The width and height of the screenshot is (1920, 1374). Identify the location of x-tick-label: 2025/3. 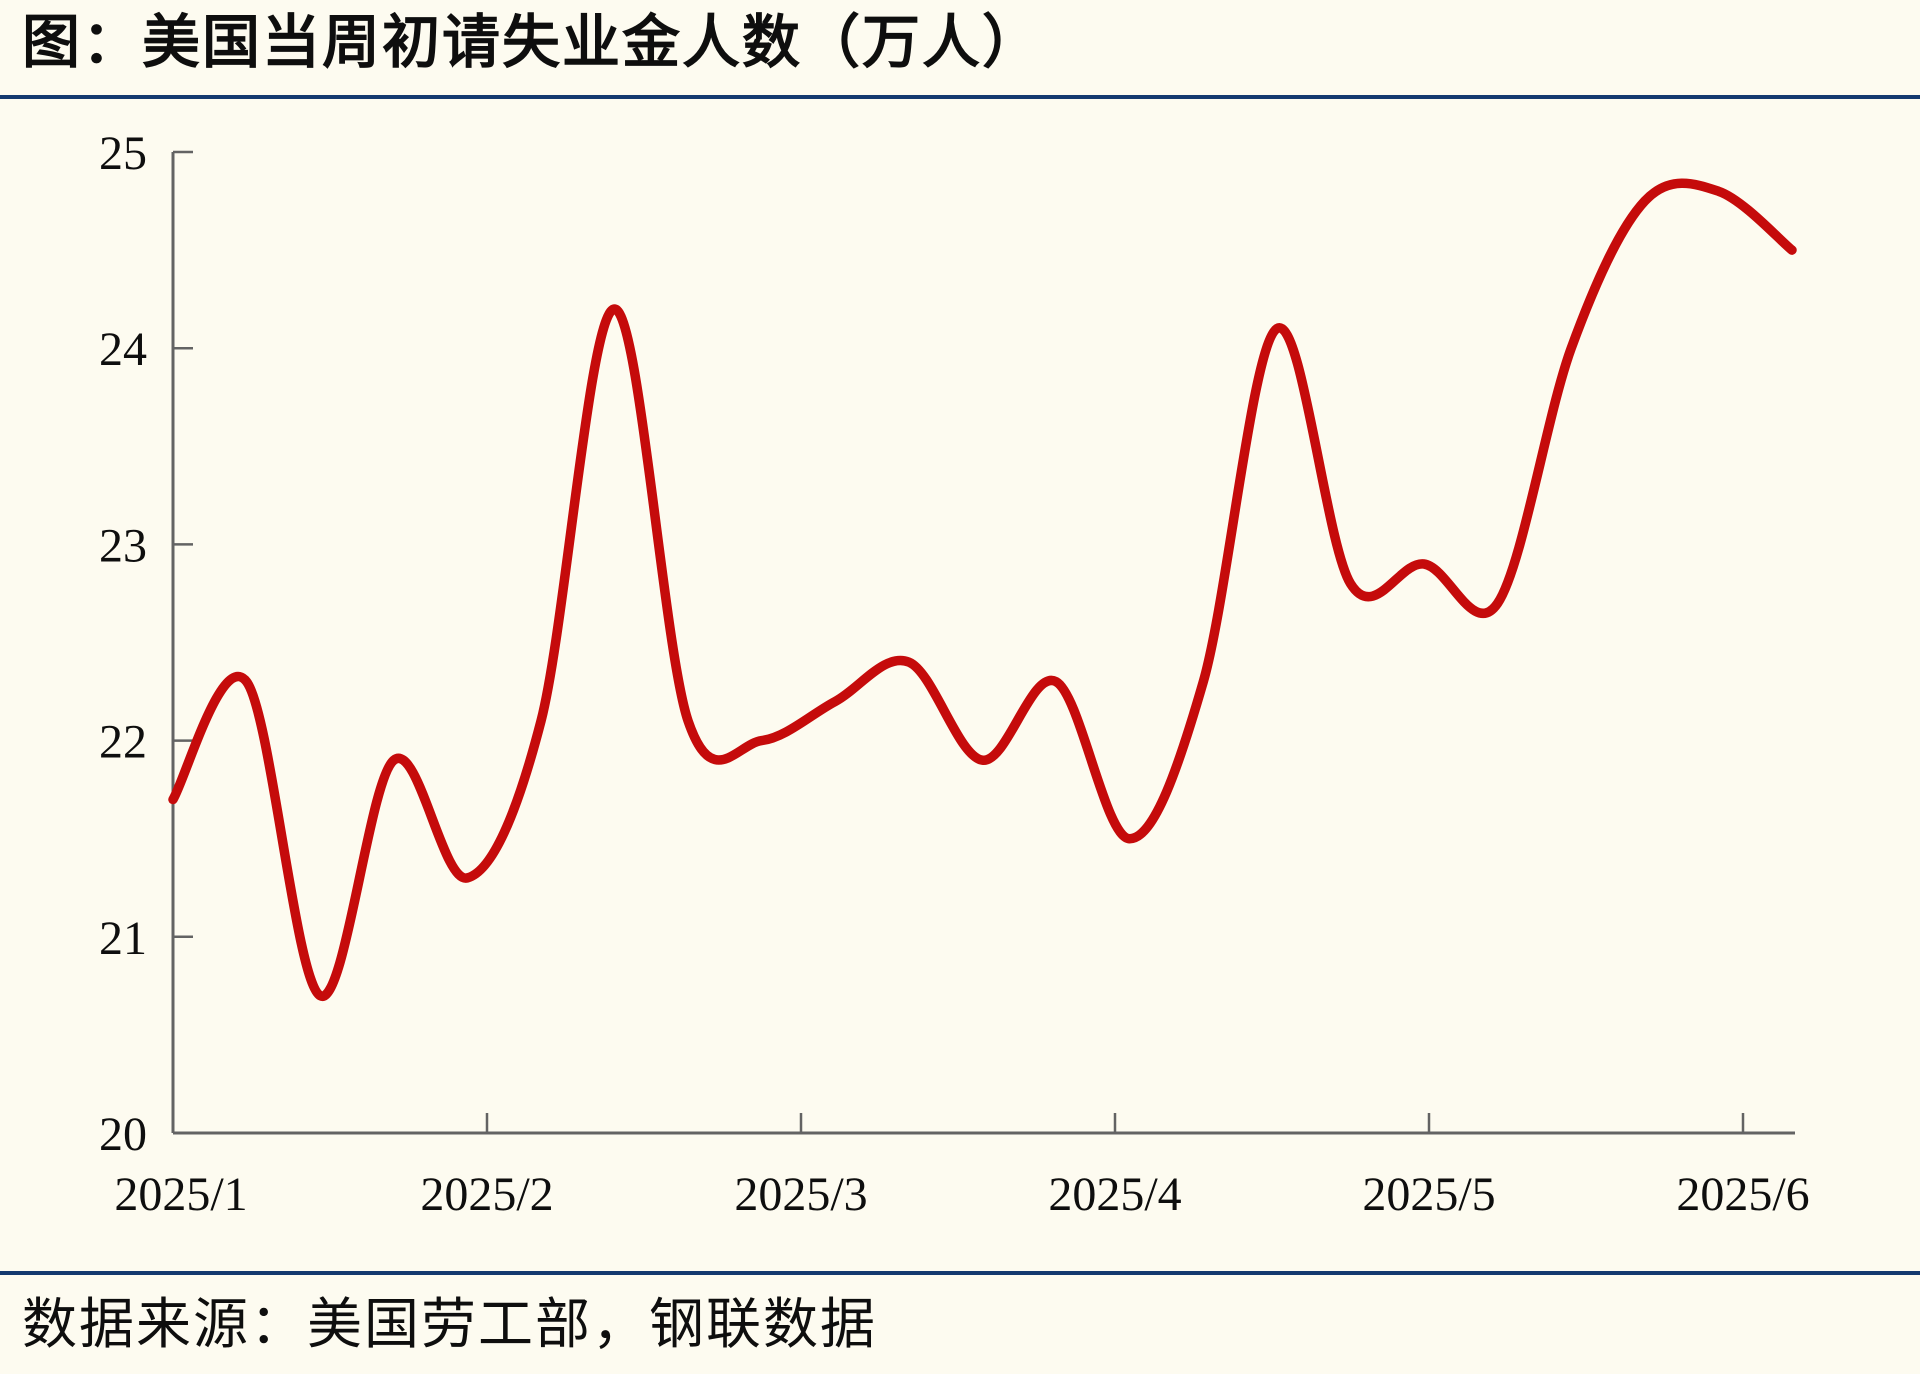
(800, 1194).